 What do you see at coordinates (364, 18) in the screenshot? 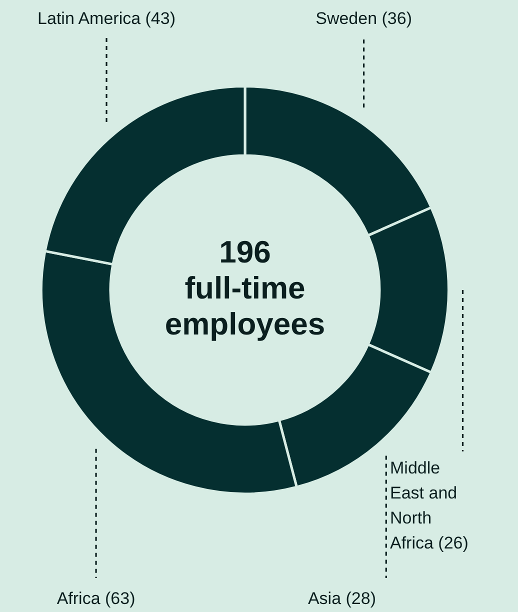
I see `slice-label: Sweden (36)` at bounding box center [364, 18].